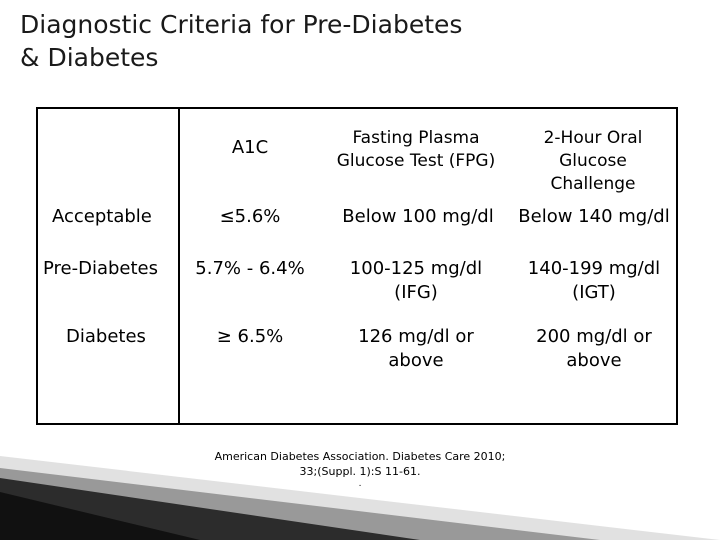 The image size is (720, 540). I want to click on cell-acceptable-fpg-line-1: Below 100 mg/dl, so click(418, 216).